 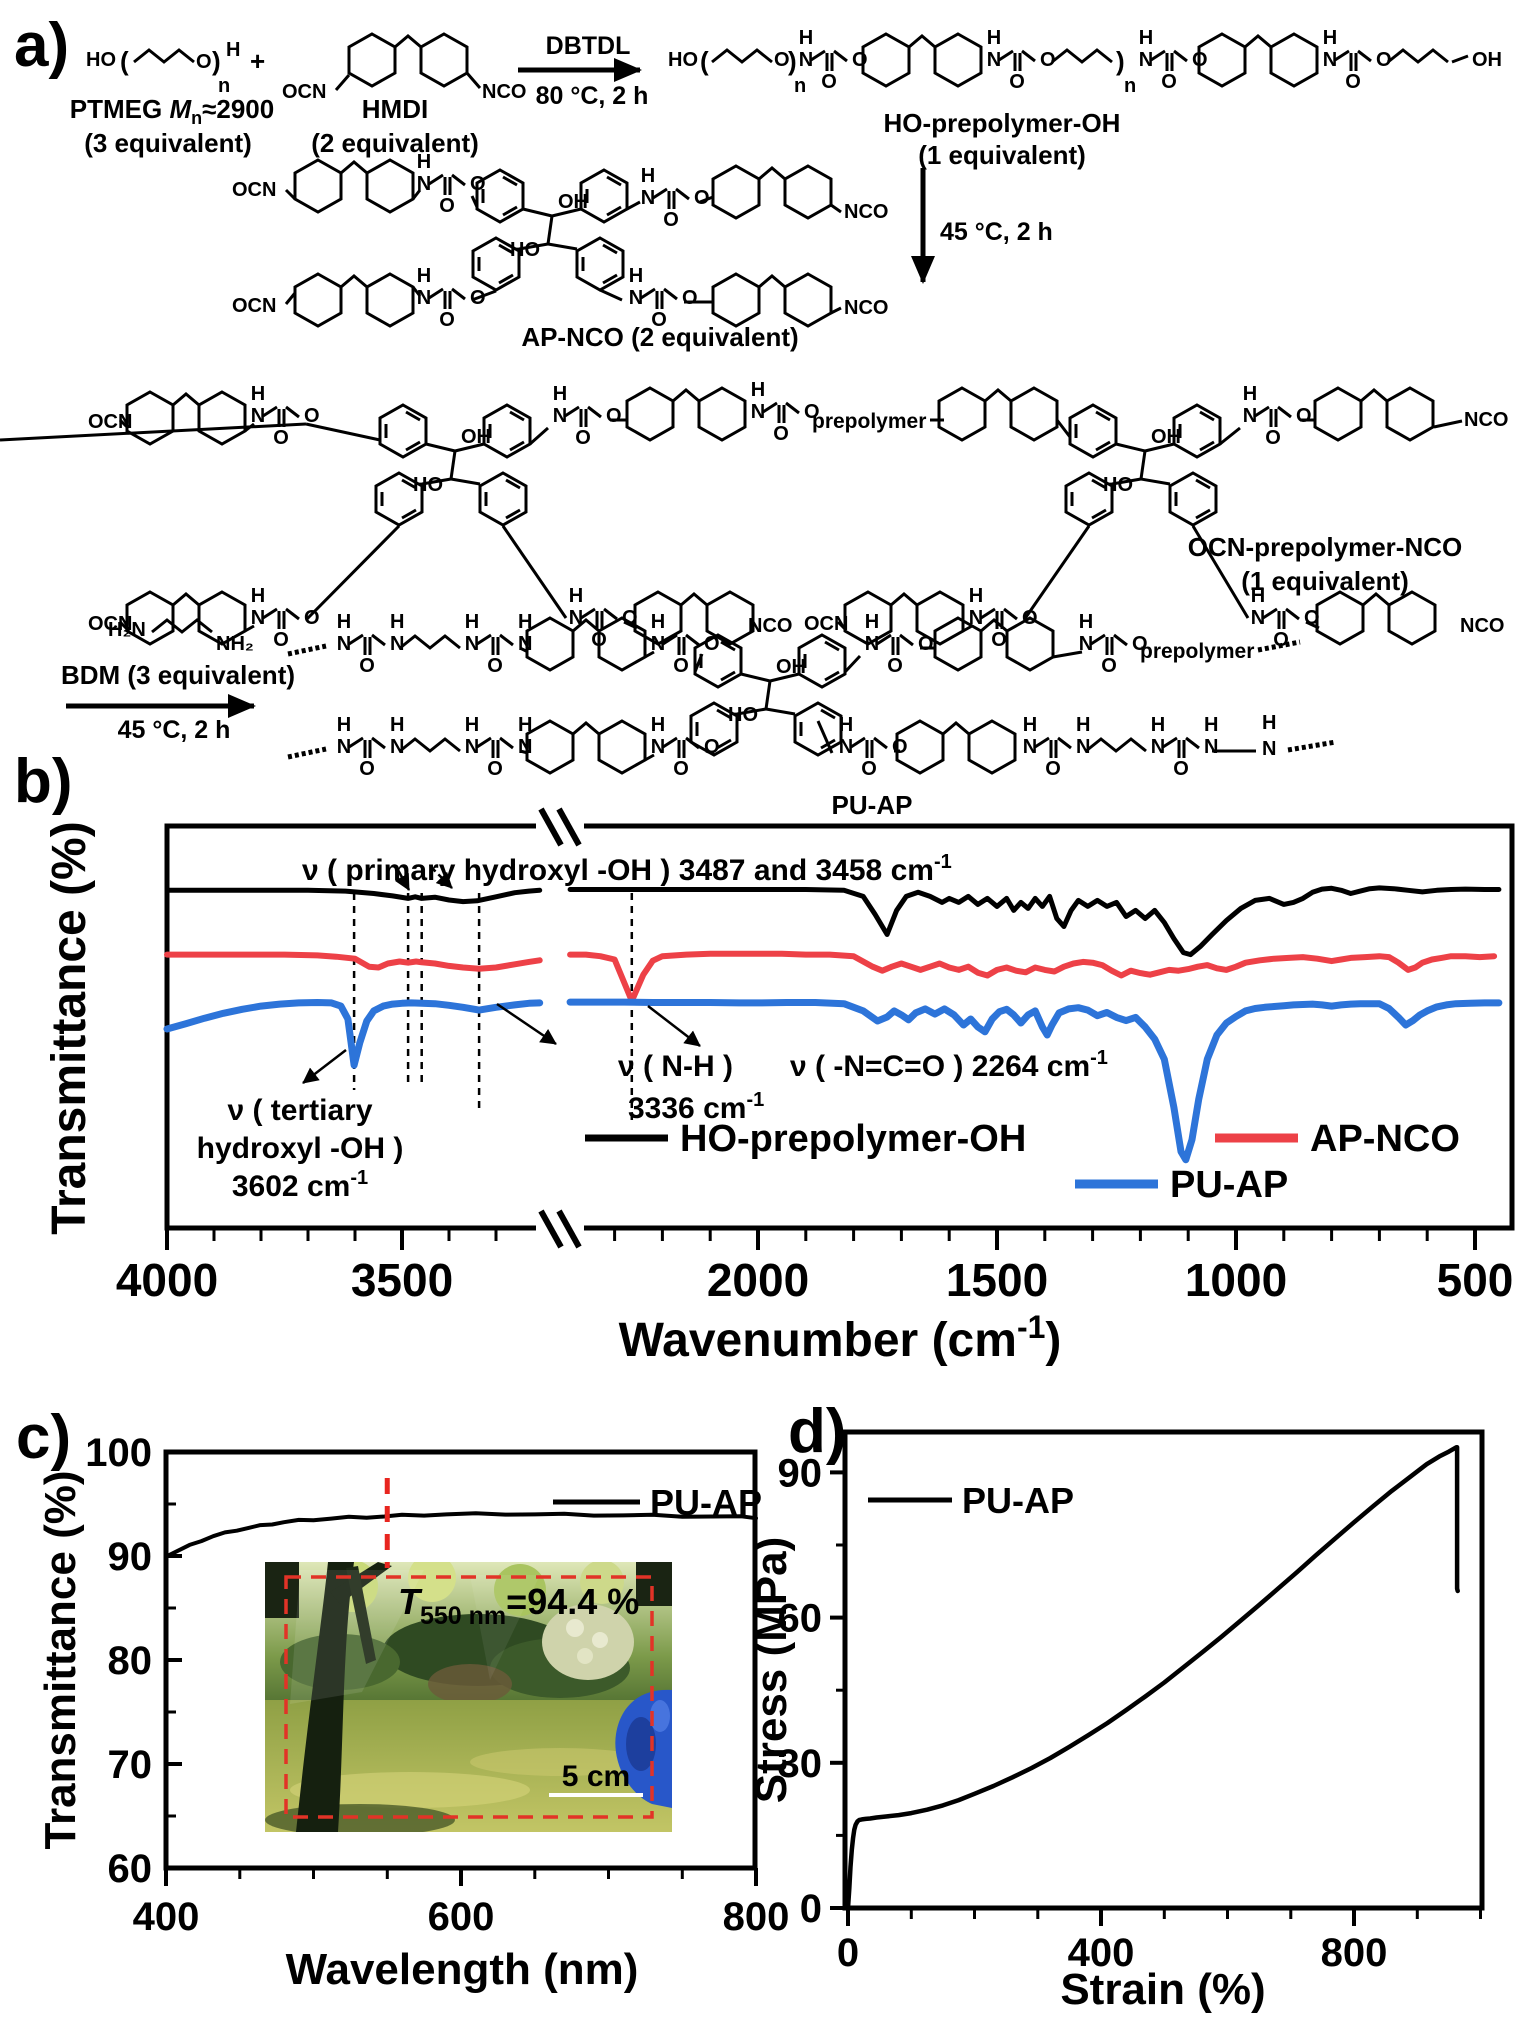 What do you see at coordinates (101, 60) in the screenshot?
I see `atom-ho: HO` at bounding box center [101, 60].